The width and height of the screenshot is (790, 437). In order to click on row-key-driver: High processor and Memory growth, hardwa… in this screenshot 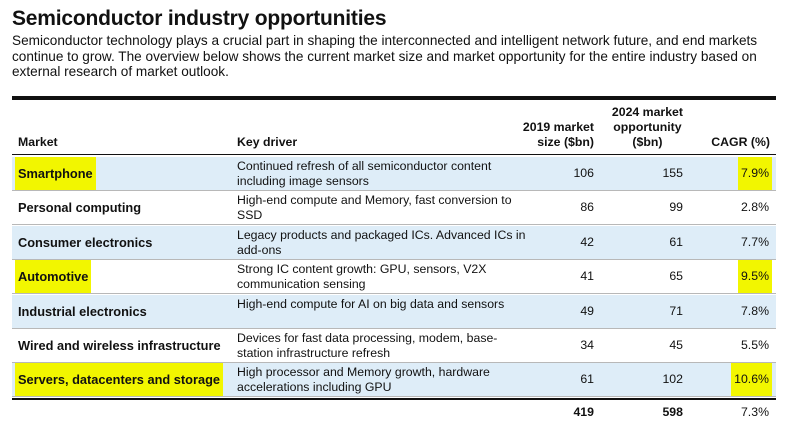, I will do `click(363, 380)`.